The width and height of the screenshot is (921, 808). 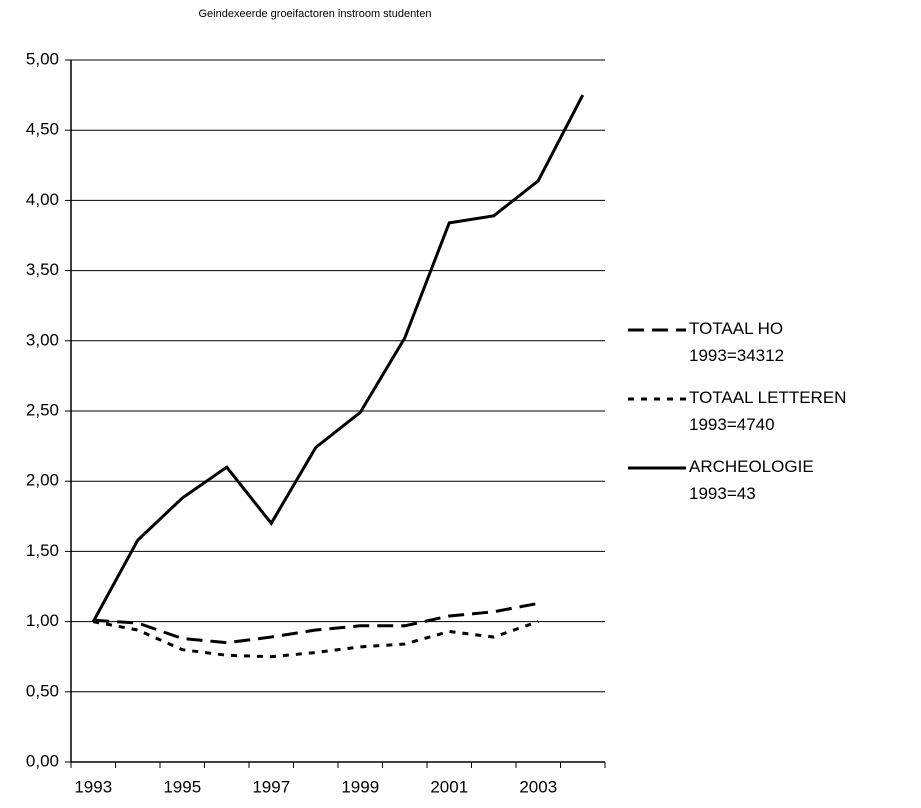 I want to click on y-tick-label: 2,50, so click(x=42, y=409).